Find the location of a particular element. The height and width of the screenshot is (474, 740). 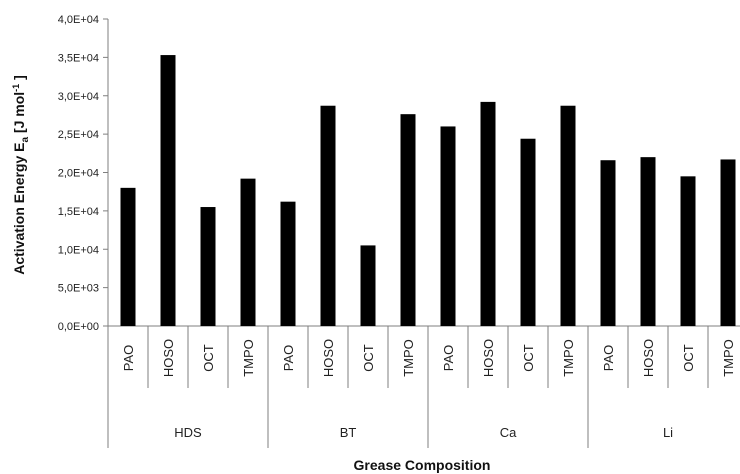

y-axis-title-superscript: -1 is located at coordinates (16, 88).